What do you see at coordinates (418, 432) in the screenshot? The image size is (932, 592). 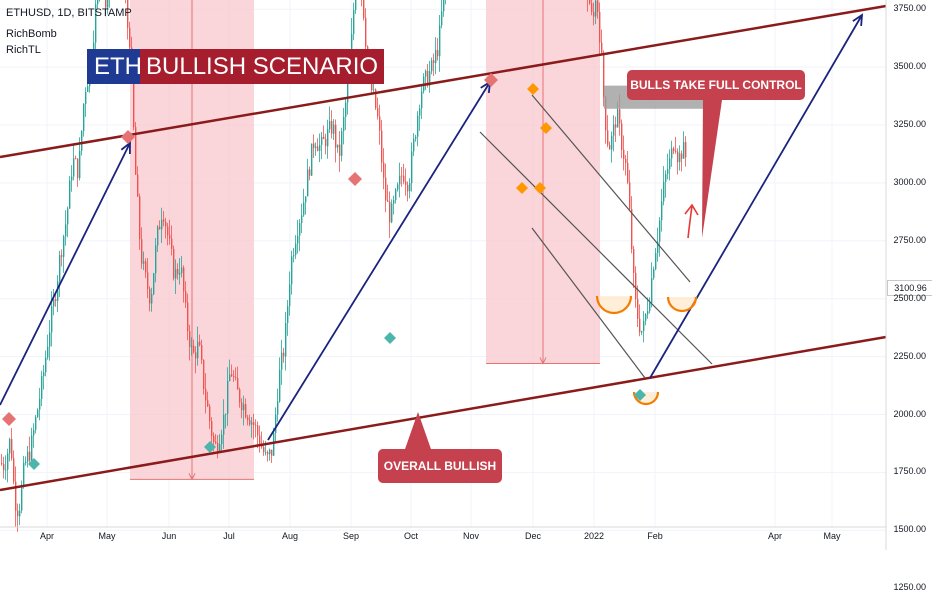 I see `callout-overall-pointer` at bounding box center [418, 432].